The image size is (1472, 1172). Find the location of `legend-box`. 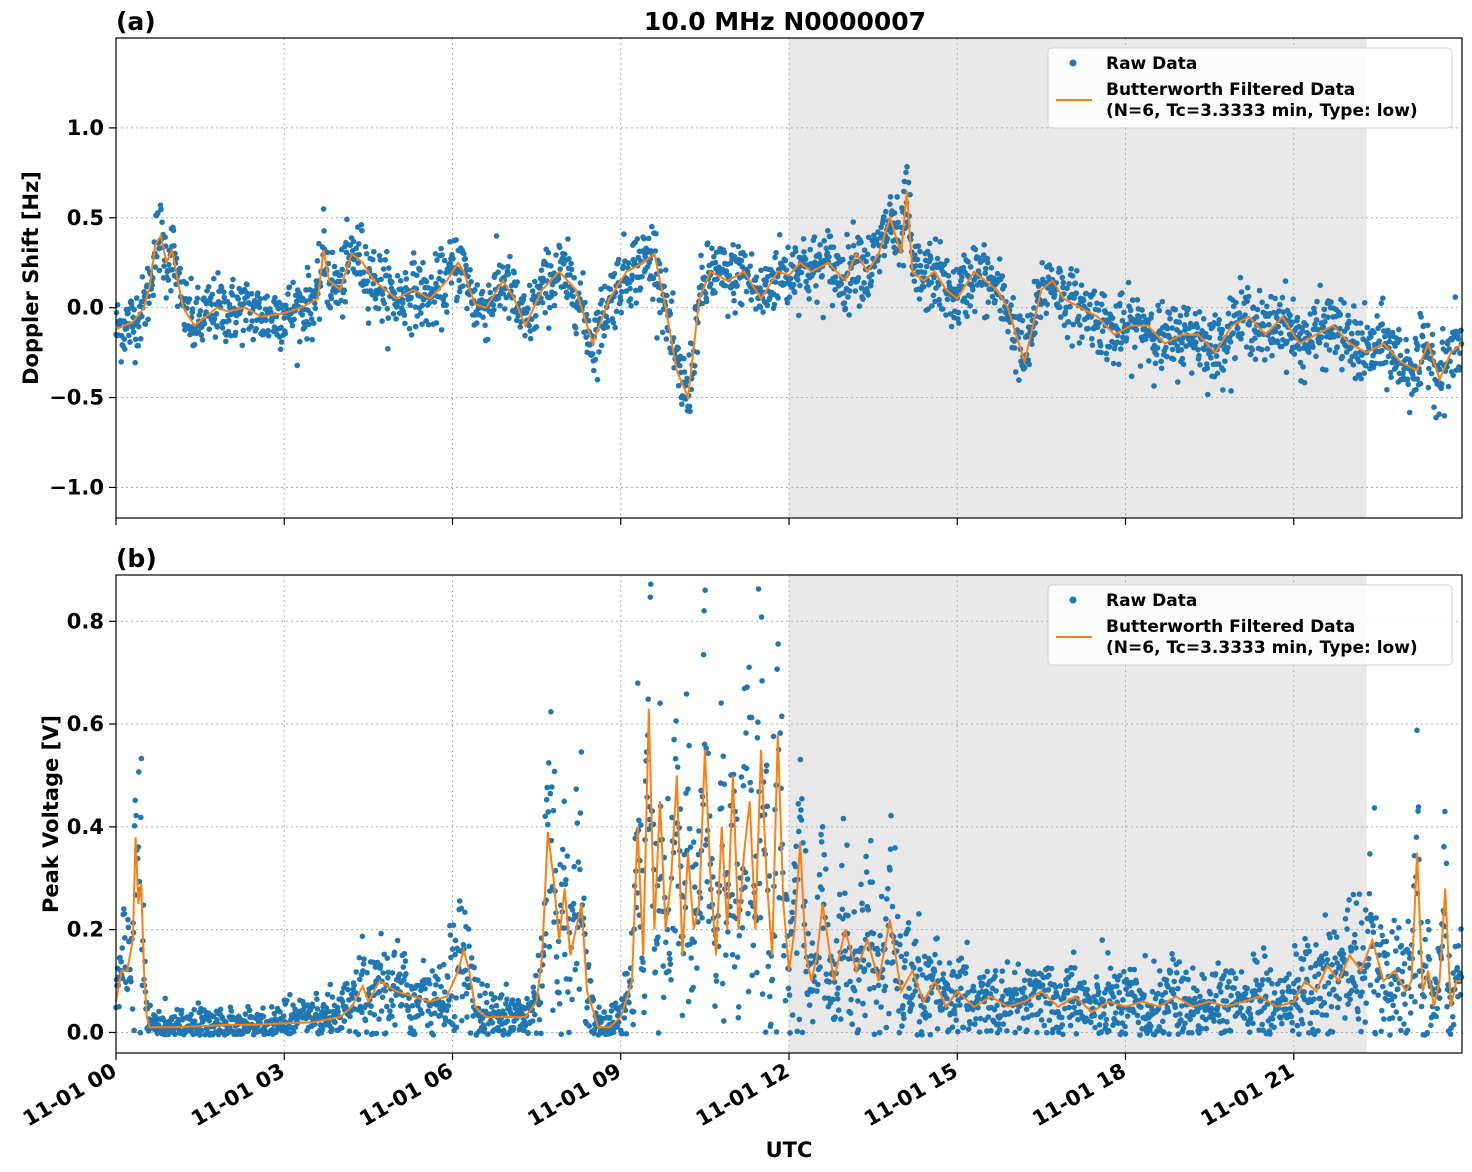

legend-box is located at coordinates (1250, 88).